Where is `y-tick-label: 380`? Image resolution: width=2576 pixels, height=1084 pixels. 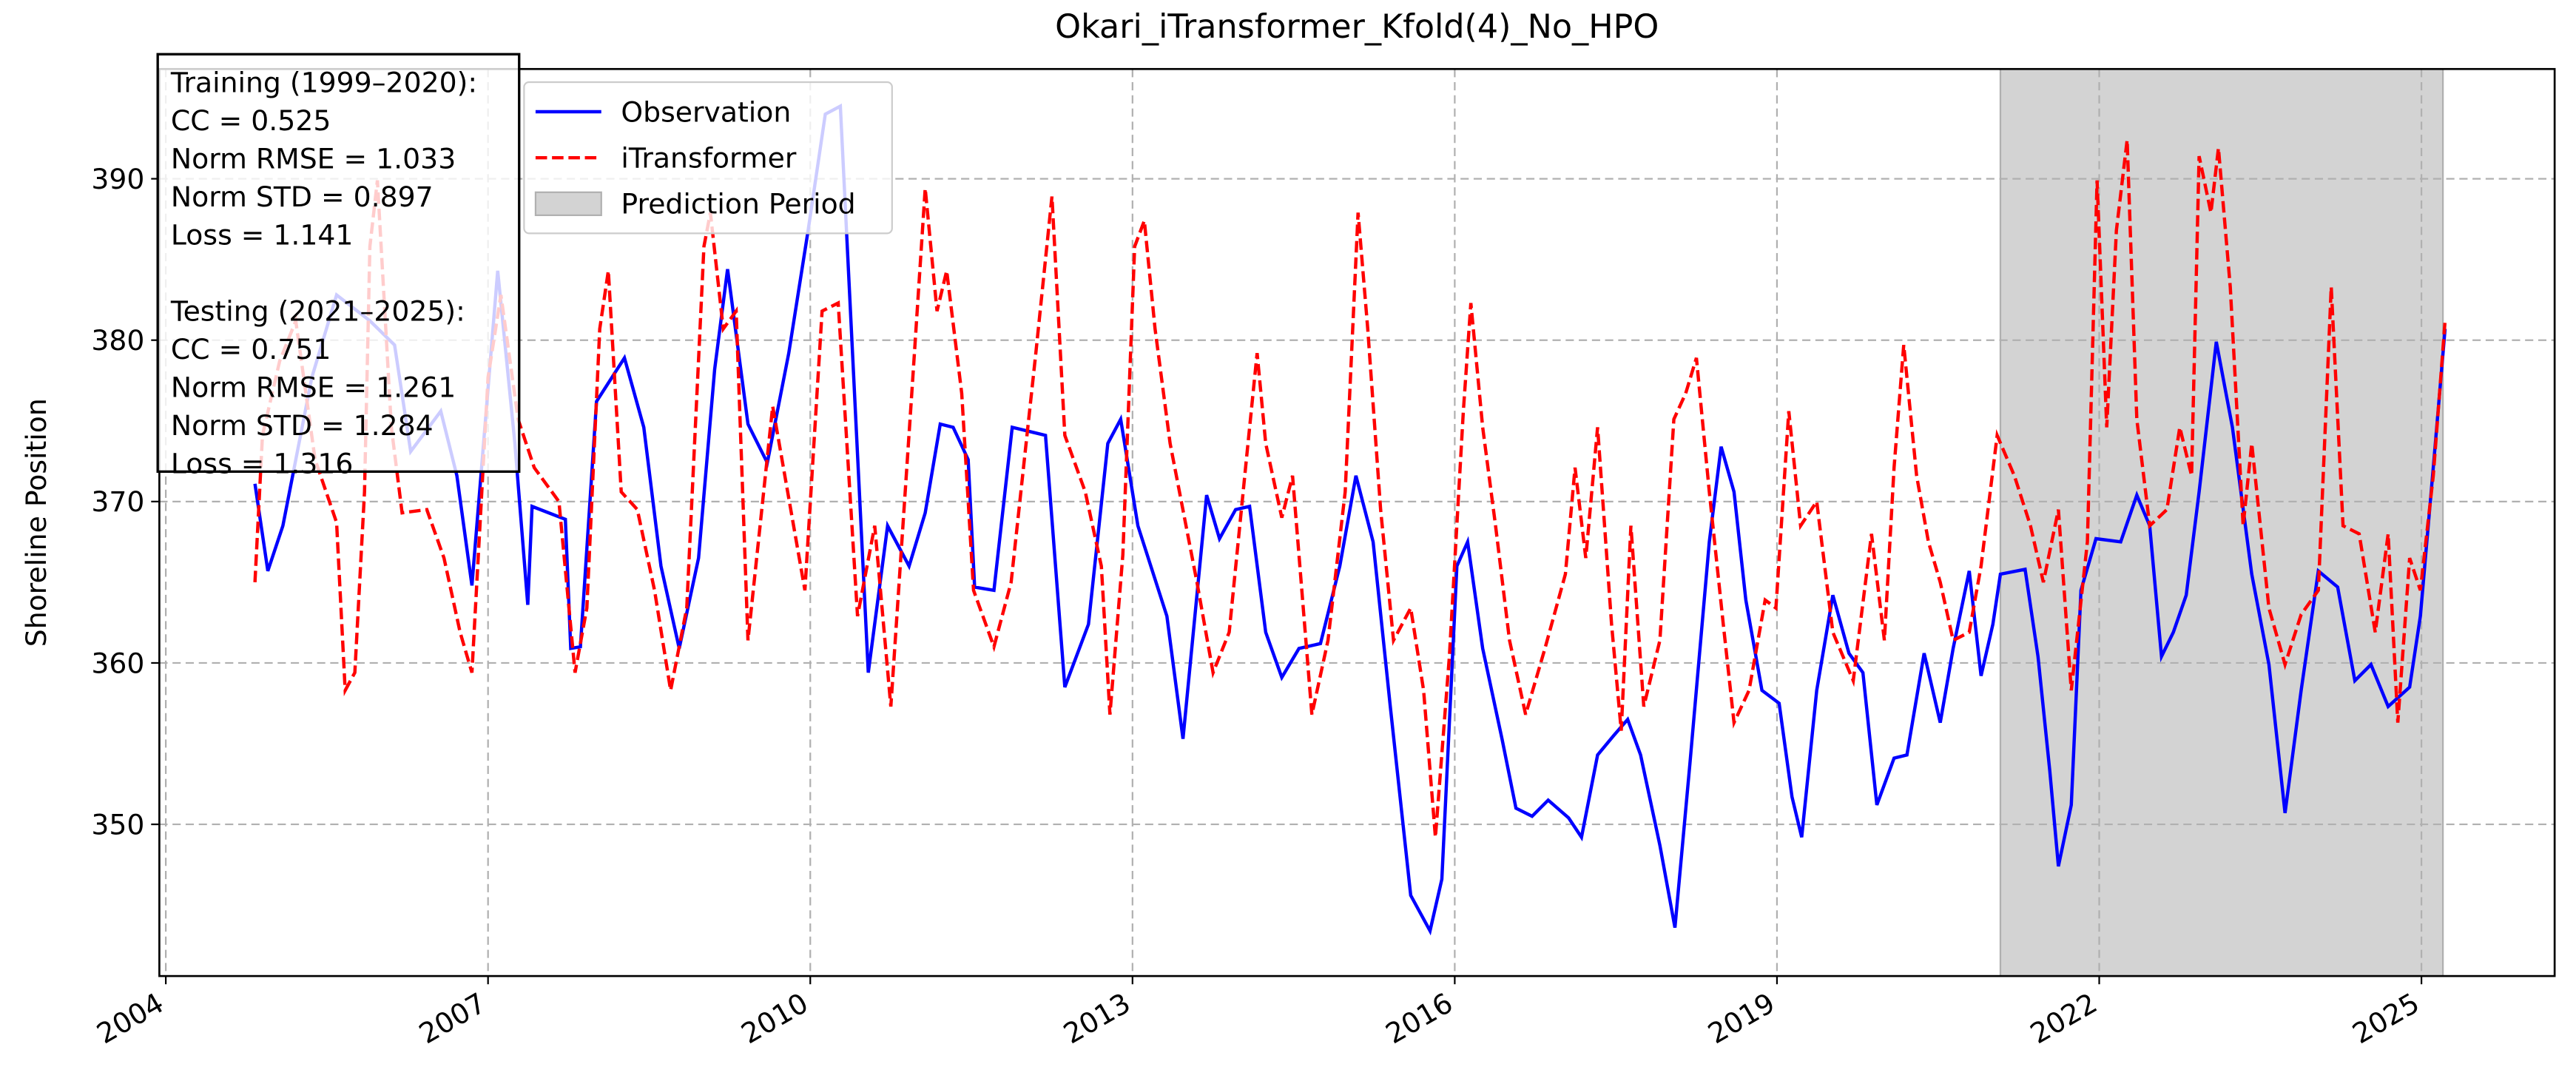
y-tick-label: 380 is located at coordinates (117, 340).